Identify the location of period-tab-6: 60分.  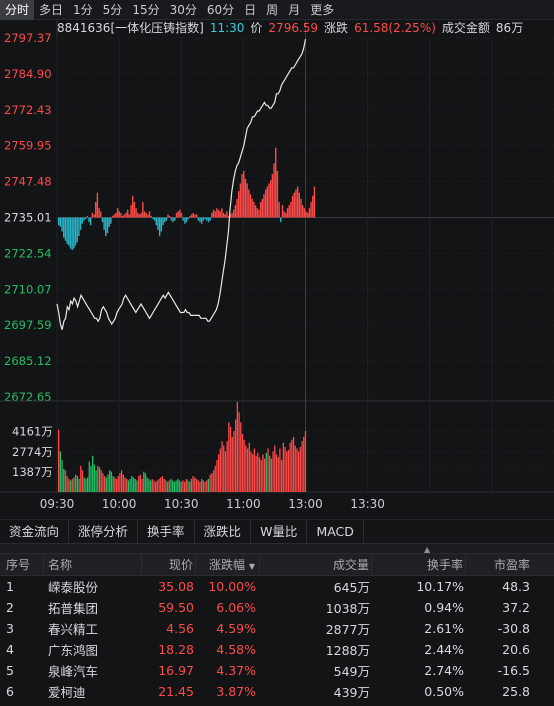
(220, 9).